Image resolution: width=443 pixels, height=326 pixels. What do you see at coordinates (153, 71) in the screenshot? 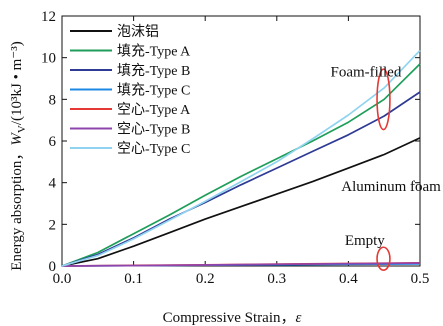
I see `legend-label-3: 填充-Type B` at bounding box center [153, 71].